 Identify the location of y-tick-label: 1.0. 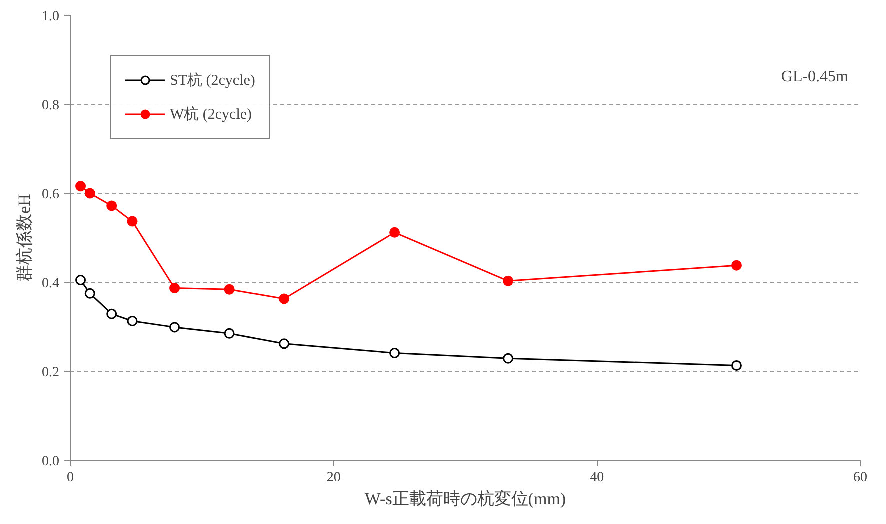
(51, 17).